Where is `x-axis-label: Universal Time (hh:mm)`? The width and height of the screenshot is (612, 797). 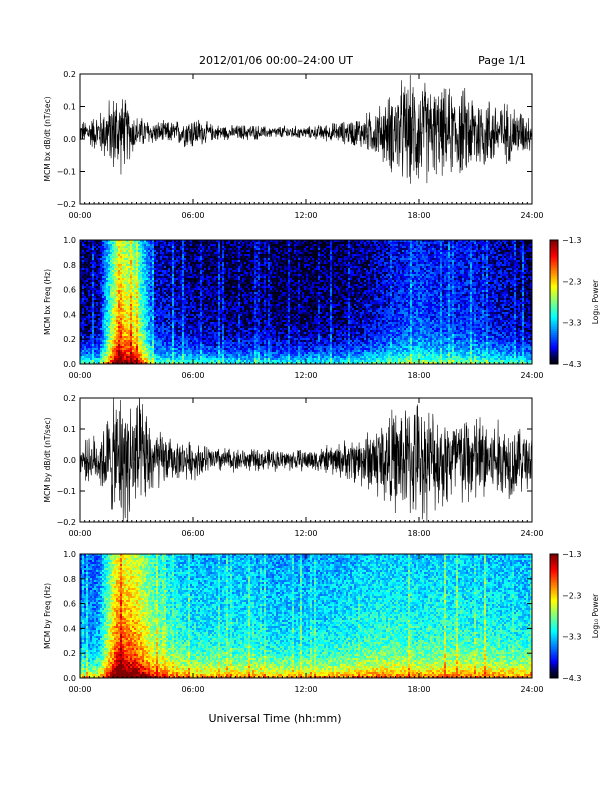 x-axis-label: Universal Time (hh:mm) is located at coordinates (275, 718).